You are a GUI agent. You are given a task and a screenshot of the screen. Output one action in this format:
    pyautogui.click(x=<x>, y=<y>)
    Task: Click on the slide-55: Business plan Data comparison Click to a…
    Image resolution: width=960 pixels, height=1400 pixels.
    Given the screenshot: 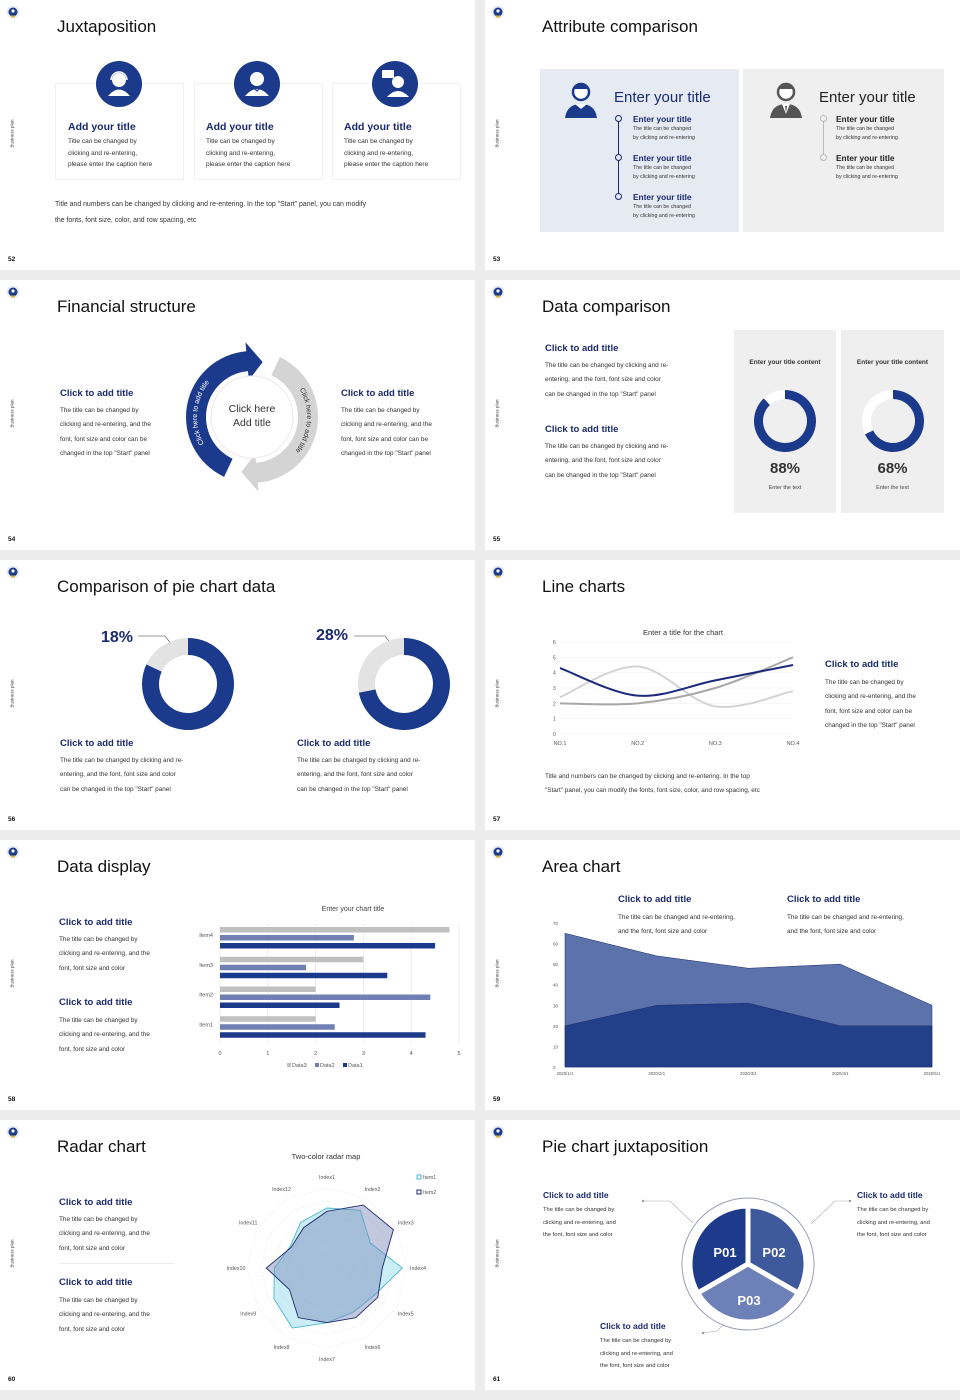 What is the action you would take?
    pyautogui.click(x=722, y=415)
    